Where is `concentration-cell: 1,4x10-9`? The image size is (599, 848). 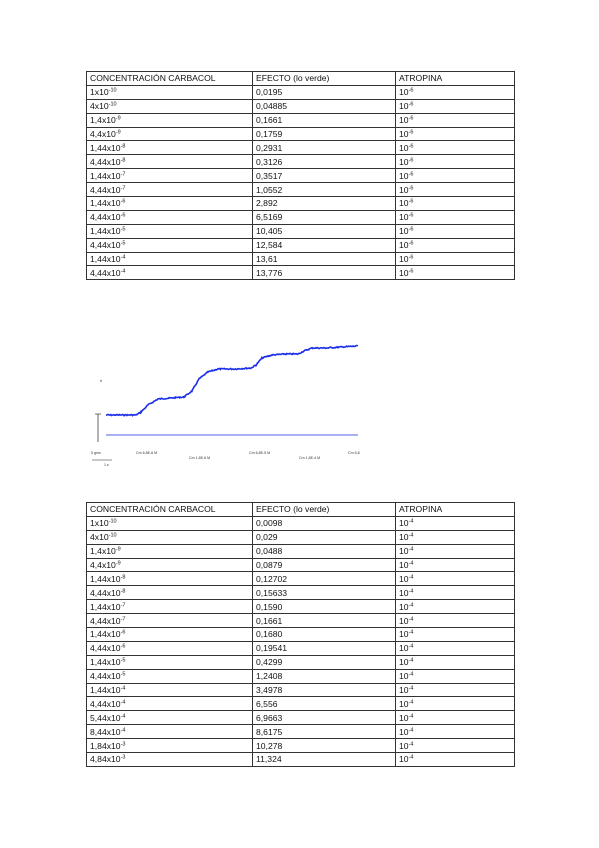
concentration-cell: 1,4x10-9 is located at coordinates (169, 551).